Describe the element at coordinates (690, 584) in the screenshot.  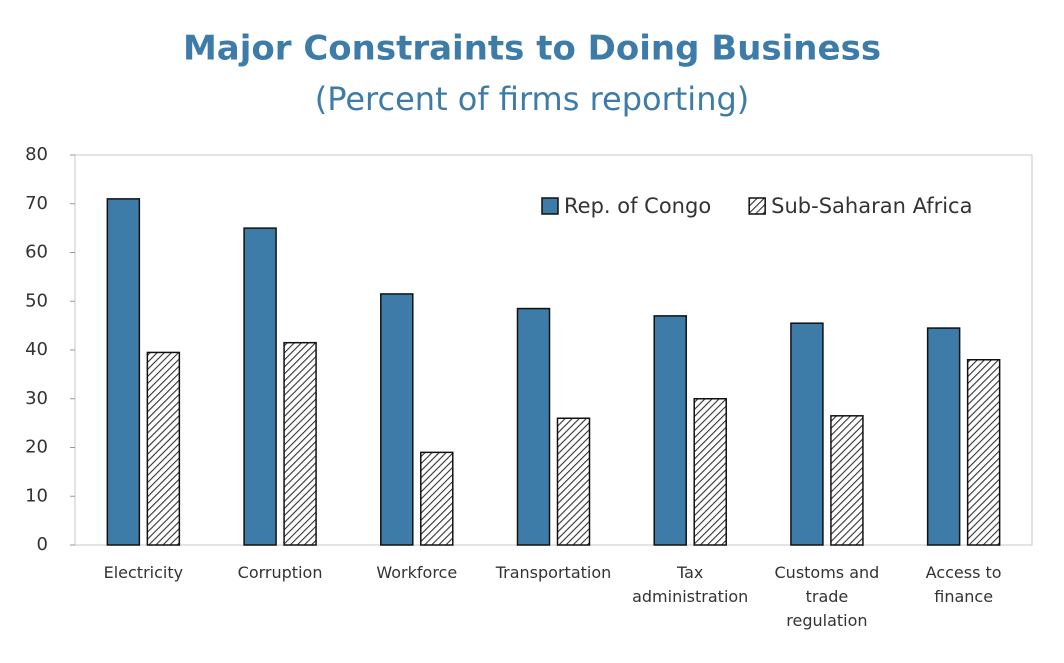
I see `x-tick-label: Tax administration` at that location.